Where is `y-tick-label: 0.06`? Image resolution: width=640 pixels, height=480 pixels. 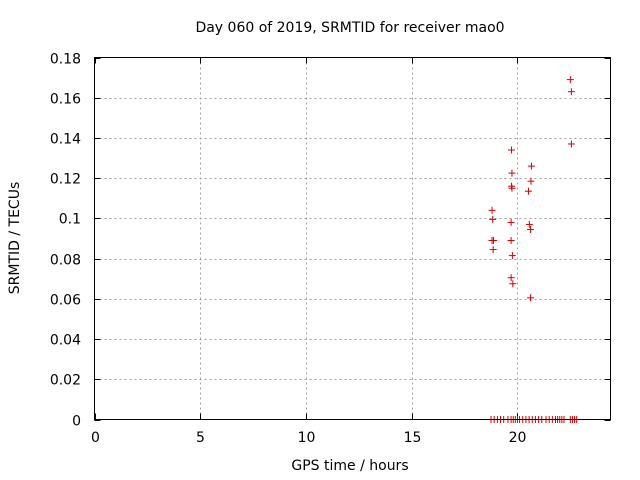 y-tick-label: 0.06 is located at coordinates (65, 301).